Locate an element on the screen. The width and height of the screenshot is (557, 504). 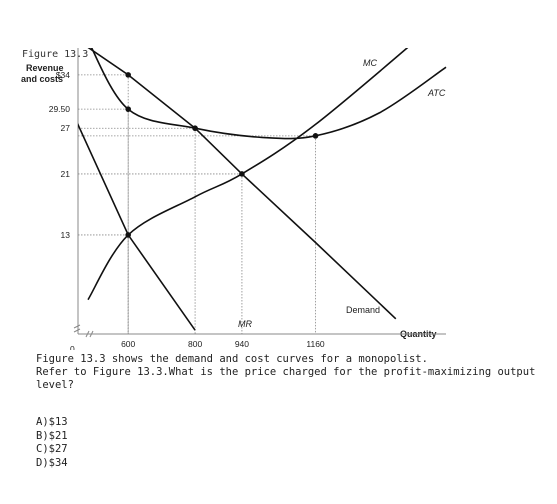
y-tick-label-2: 27 is located at coordinates (66, 128).